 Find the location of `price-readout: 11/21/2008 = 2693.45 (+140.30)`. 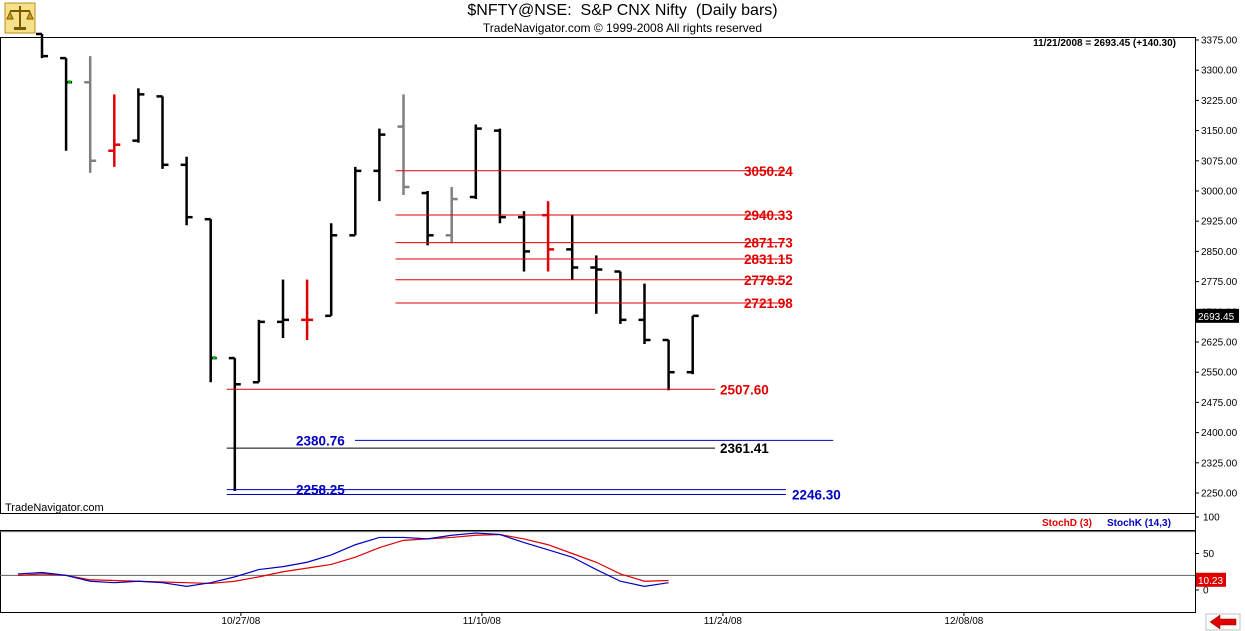

price-readout: 11/21/2008 = 2693.45 (+140.30) is located at coordinates (1104, 43).